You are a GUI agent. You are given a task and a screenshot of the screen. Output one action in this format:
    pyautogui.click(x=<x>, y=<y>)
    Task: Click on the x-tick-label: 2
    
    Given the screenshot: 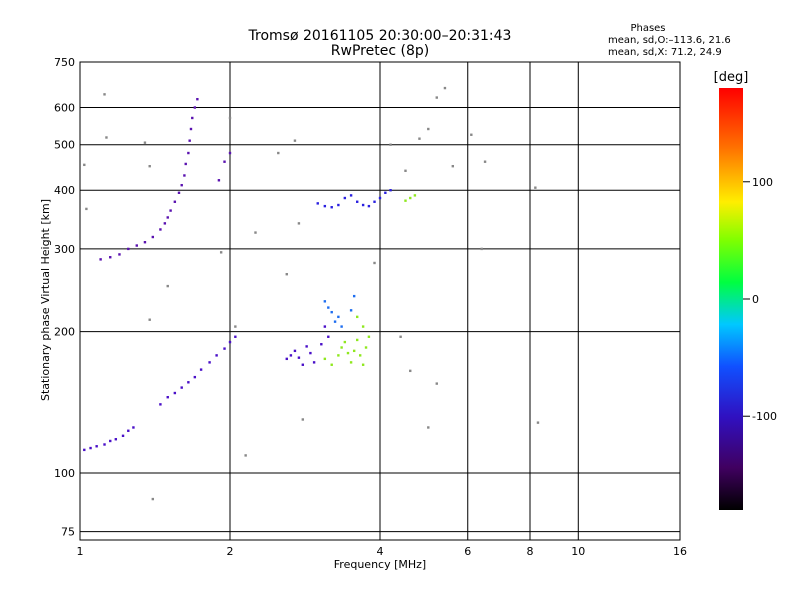 What is the action you would take?
    pyautogui.click(x=230, y=551)
    